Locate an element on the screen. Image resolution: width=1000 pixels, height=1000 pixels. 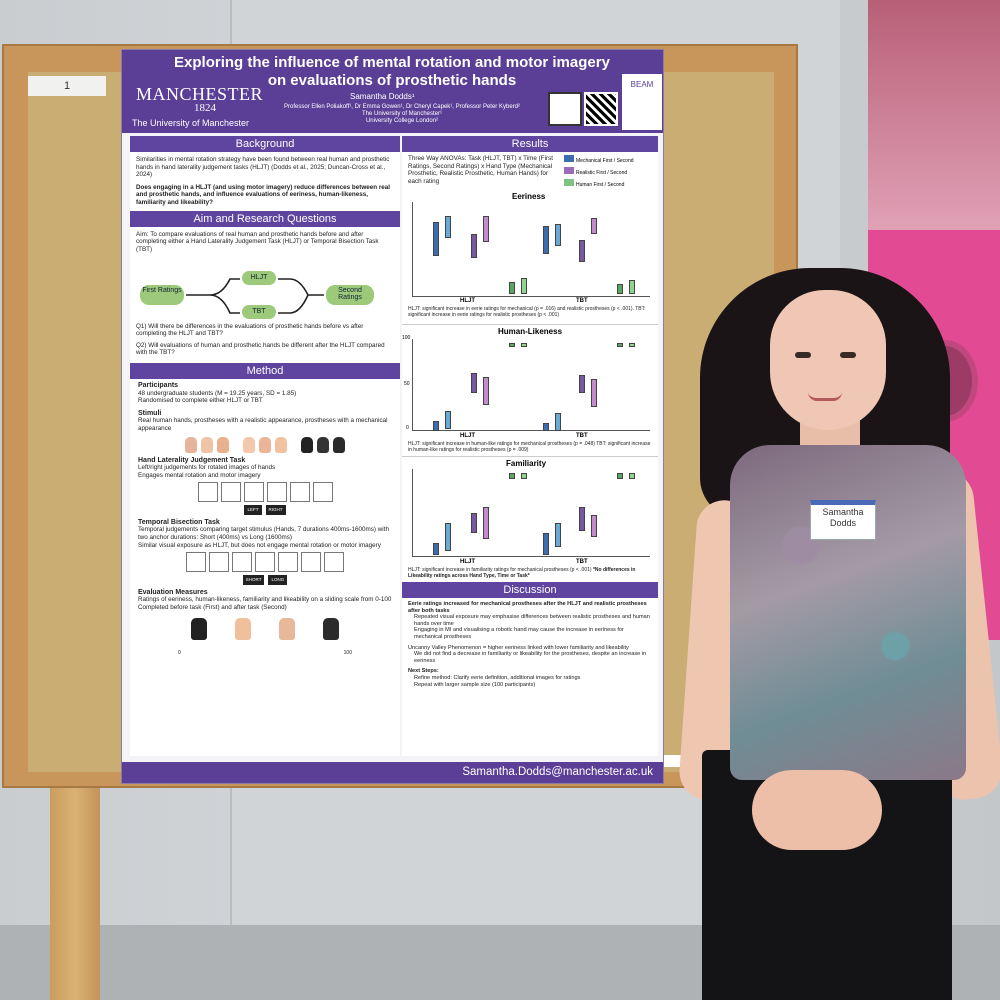
y-tick-50: 50 is located at coordinates (407, 384).